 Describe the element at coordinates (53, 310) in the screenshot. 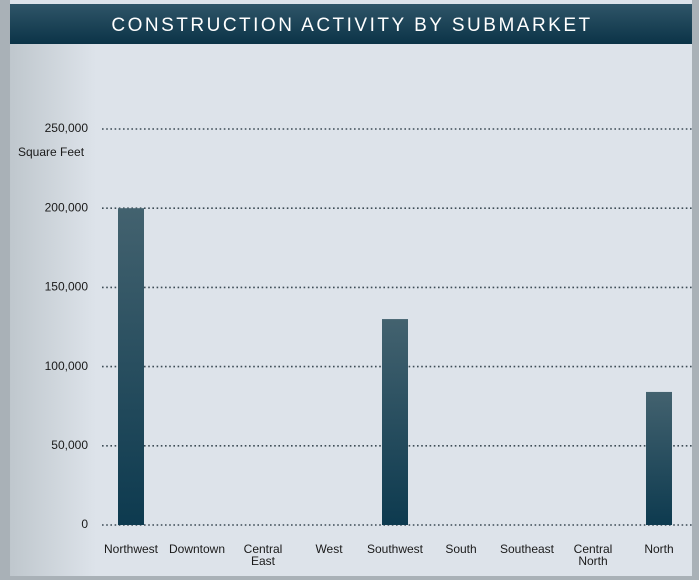

I see `left-strip` at that location.